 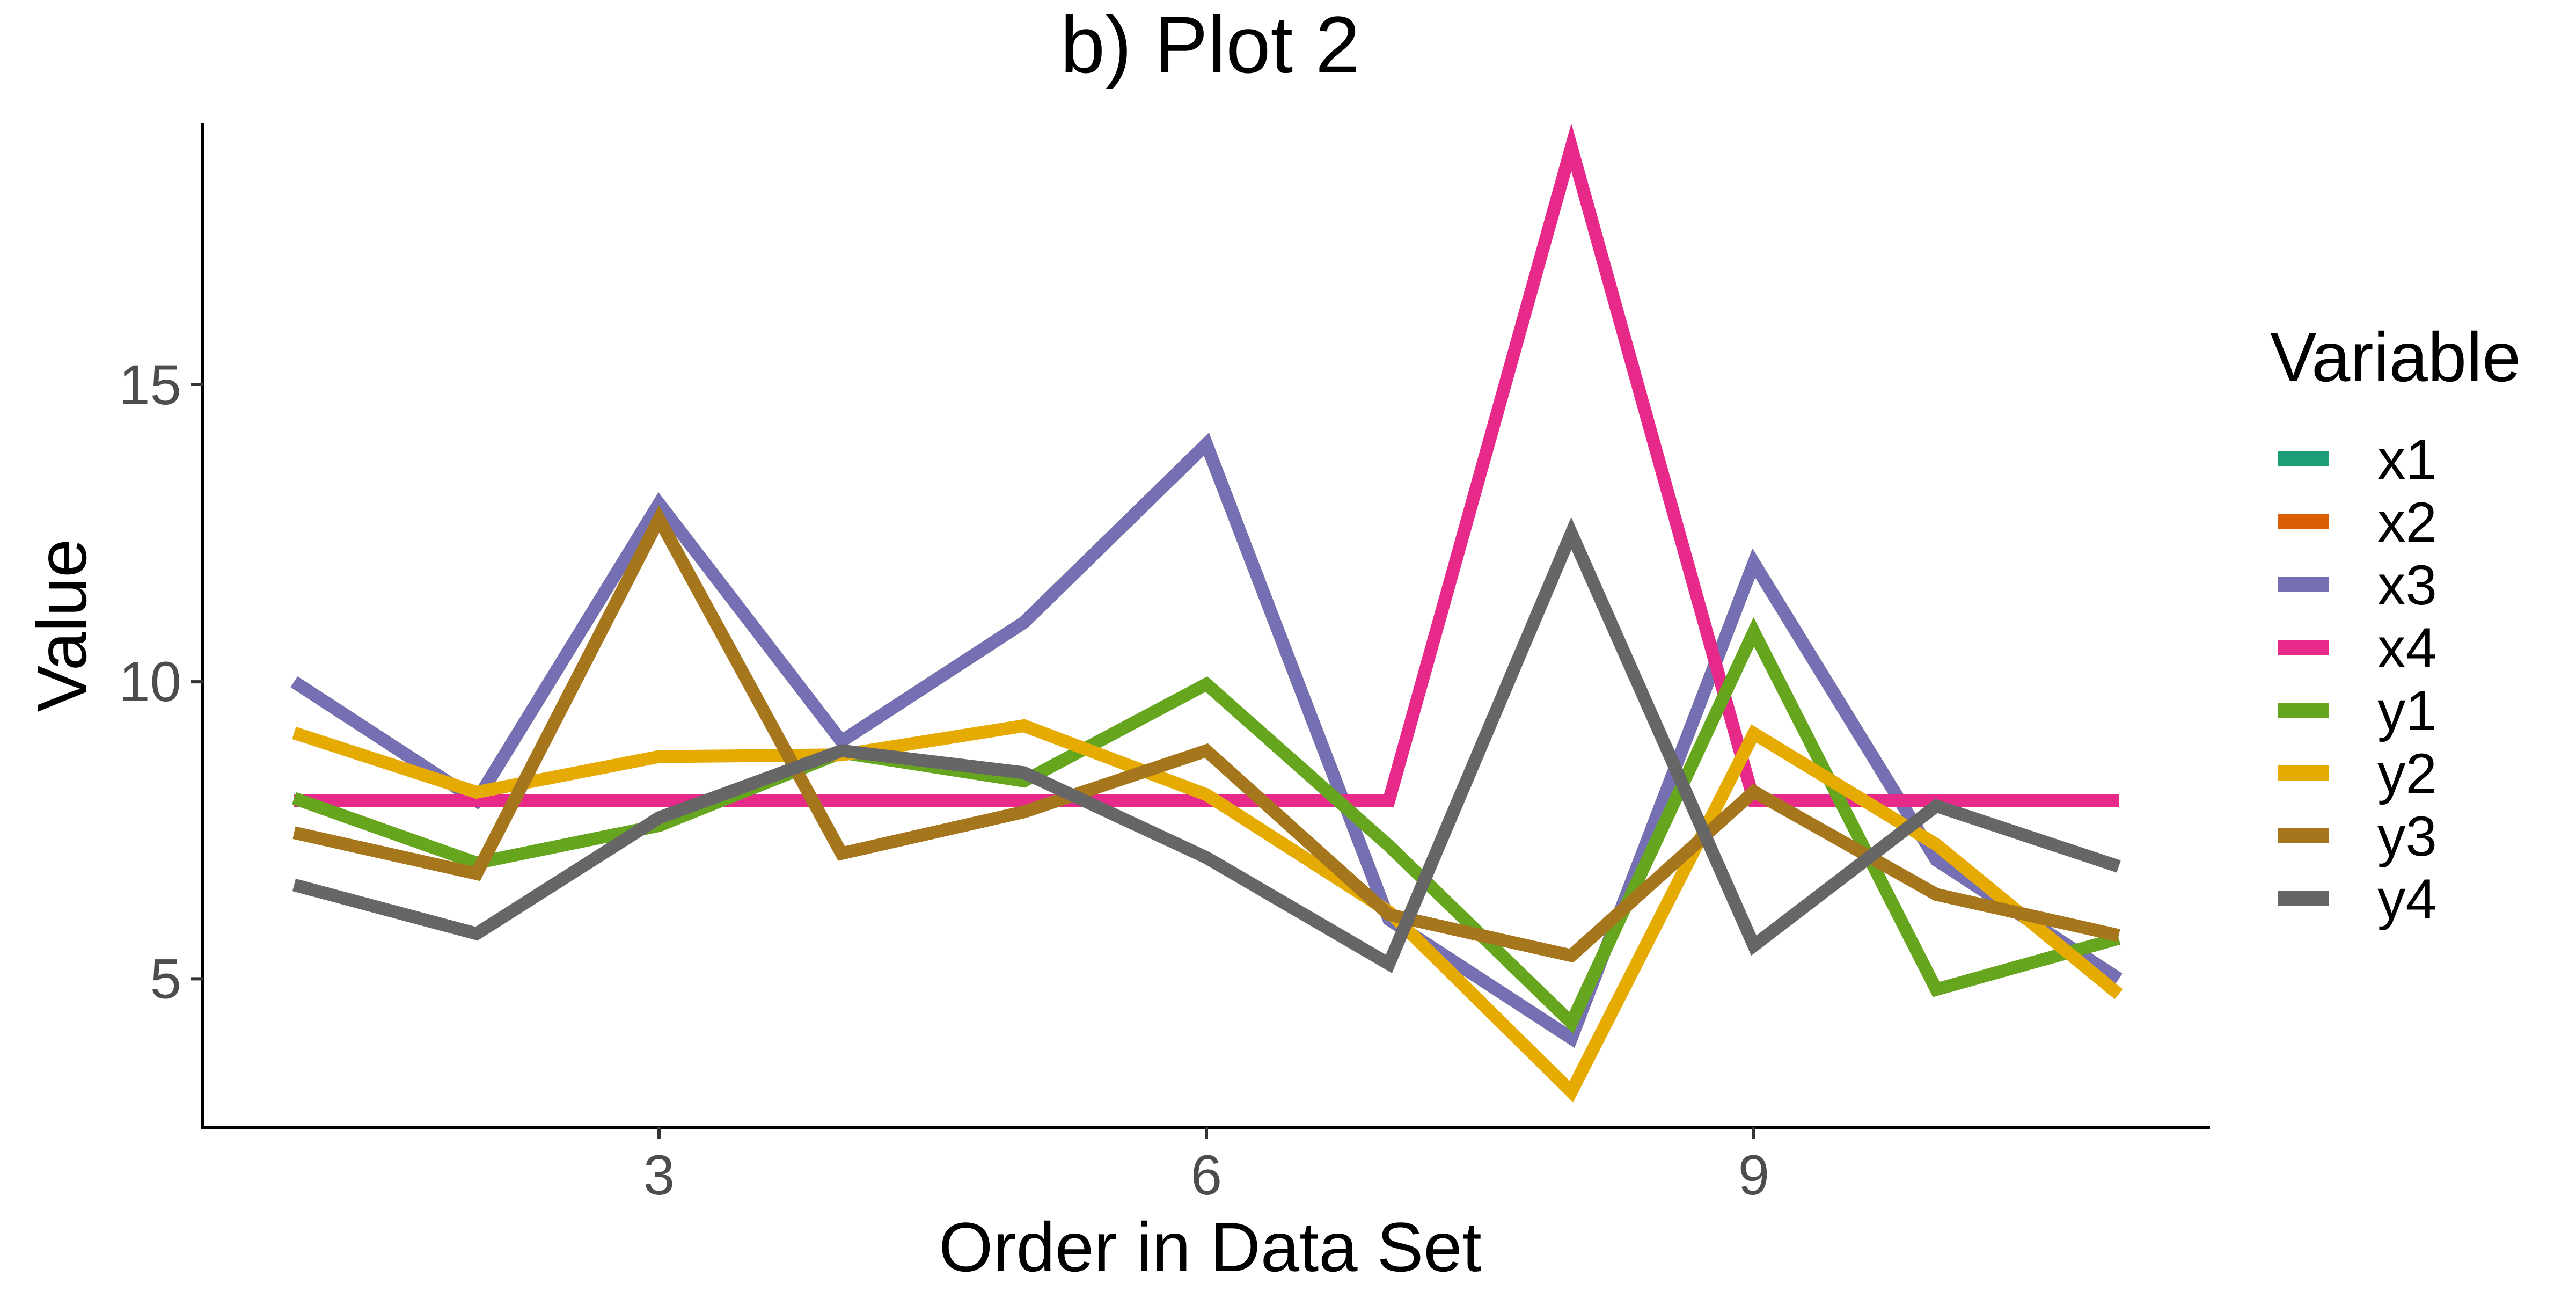 I want to click on y-ticks: 5 10 15, so click(x=161, y=682).